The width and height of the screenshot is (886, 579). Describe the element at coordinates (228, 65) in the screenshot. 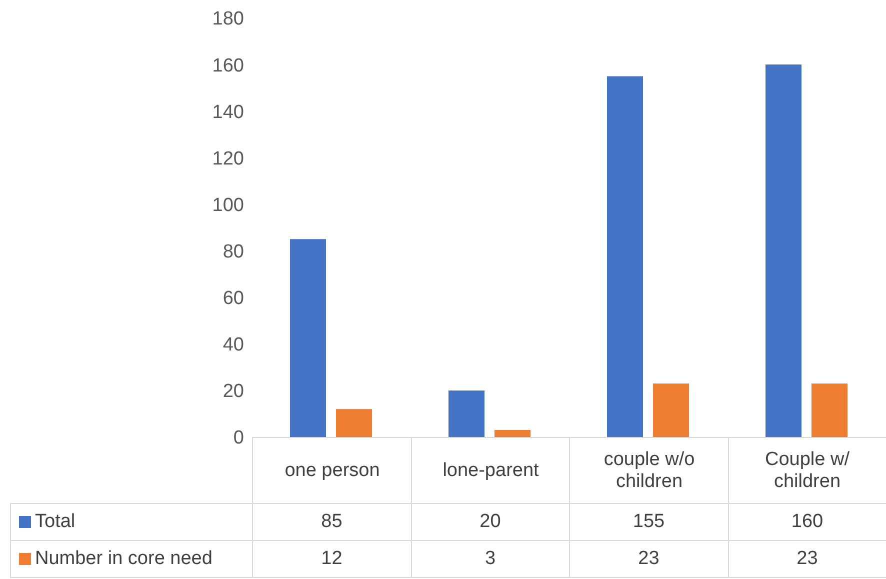

I see `y-tick-label: 160` at that location.